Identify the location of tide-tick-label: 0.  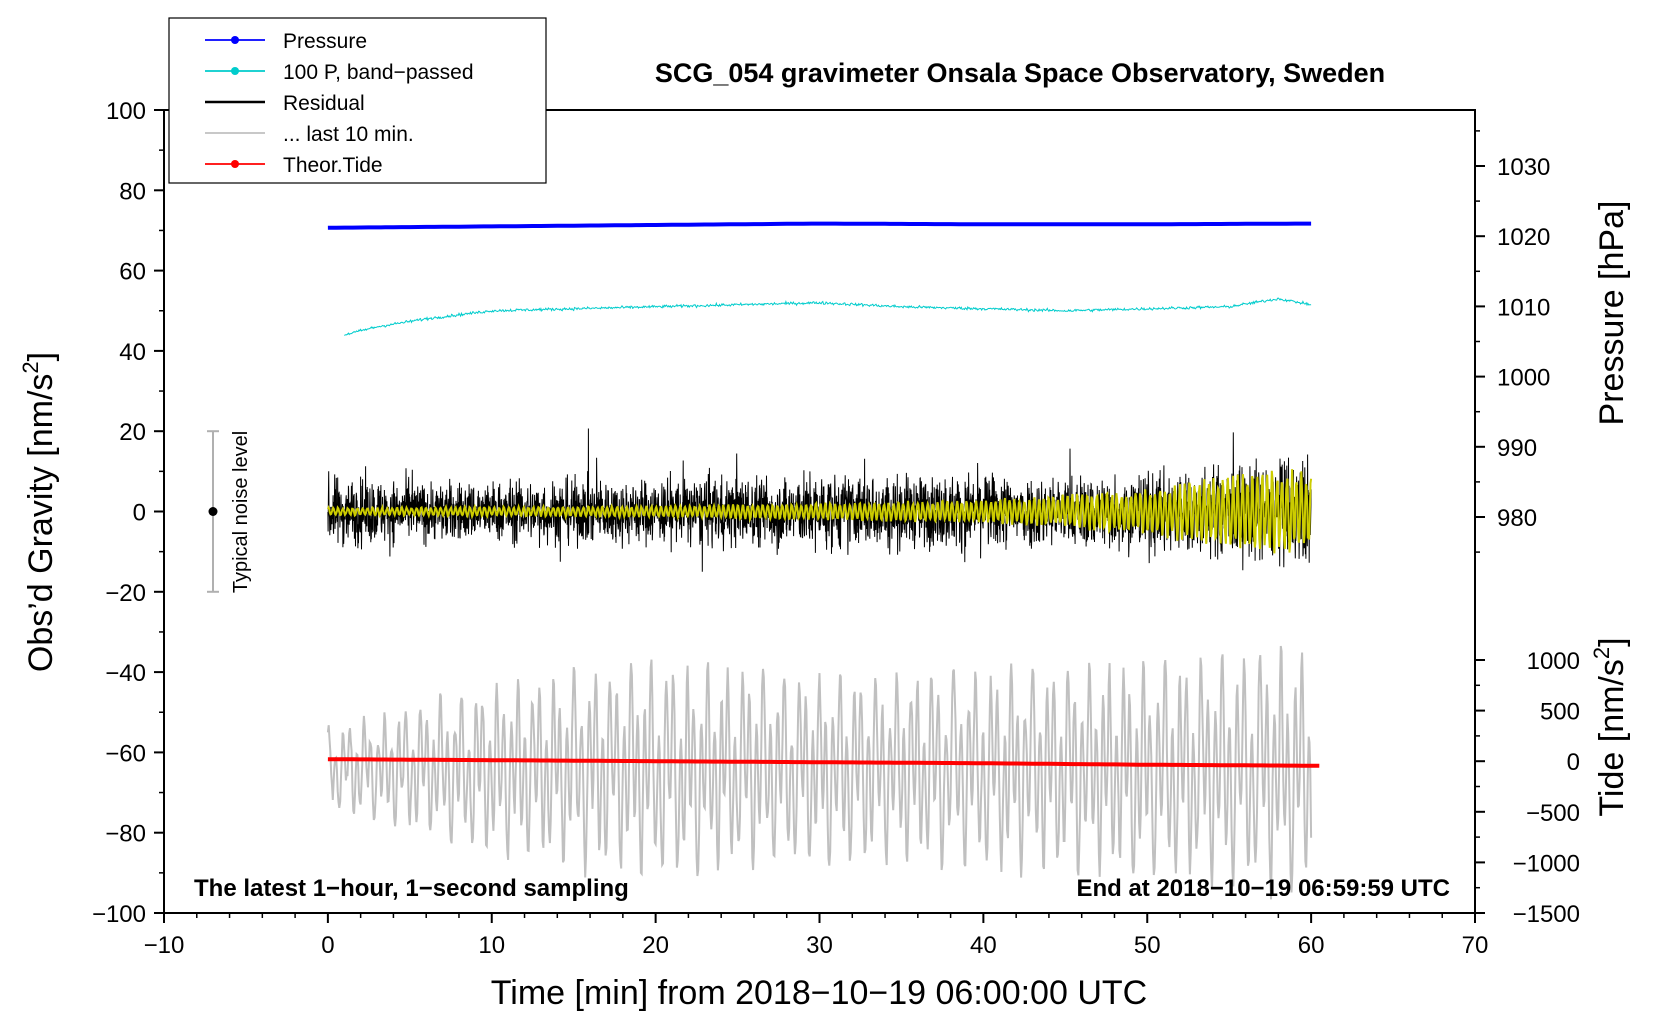
(1573, 762).